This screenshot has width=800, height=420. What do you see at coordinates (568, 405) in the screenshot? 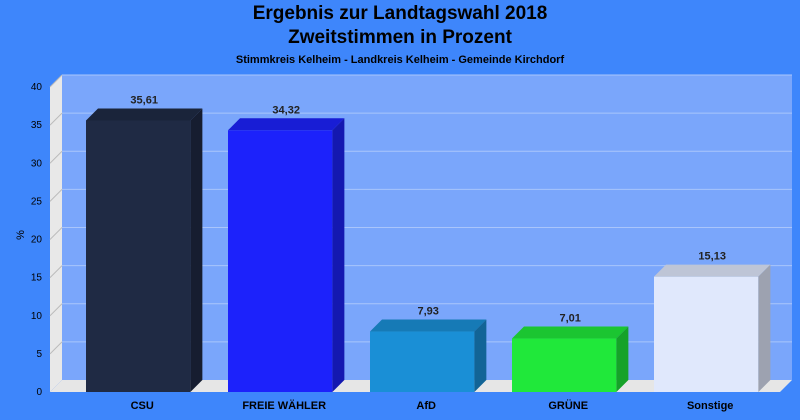
I see `x-tick-label: GRÜNE` at bounding box center [568, 405].